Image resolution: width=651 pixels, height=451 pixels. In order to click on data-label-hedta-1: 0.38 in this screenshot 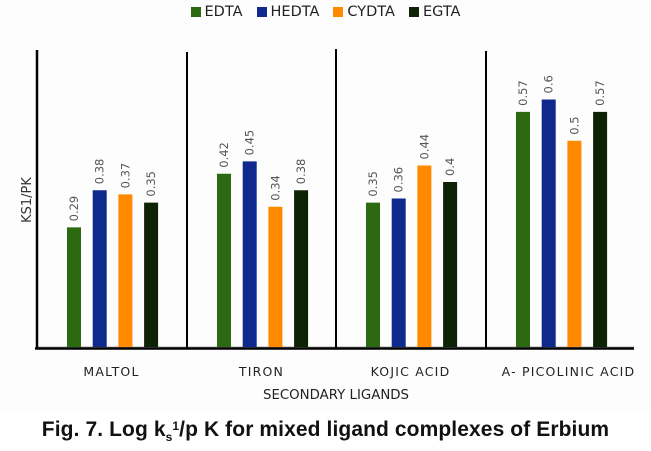, I will do `click(100, 172)`.